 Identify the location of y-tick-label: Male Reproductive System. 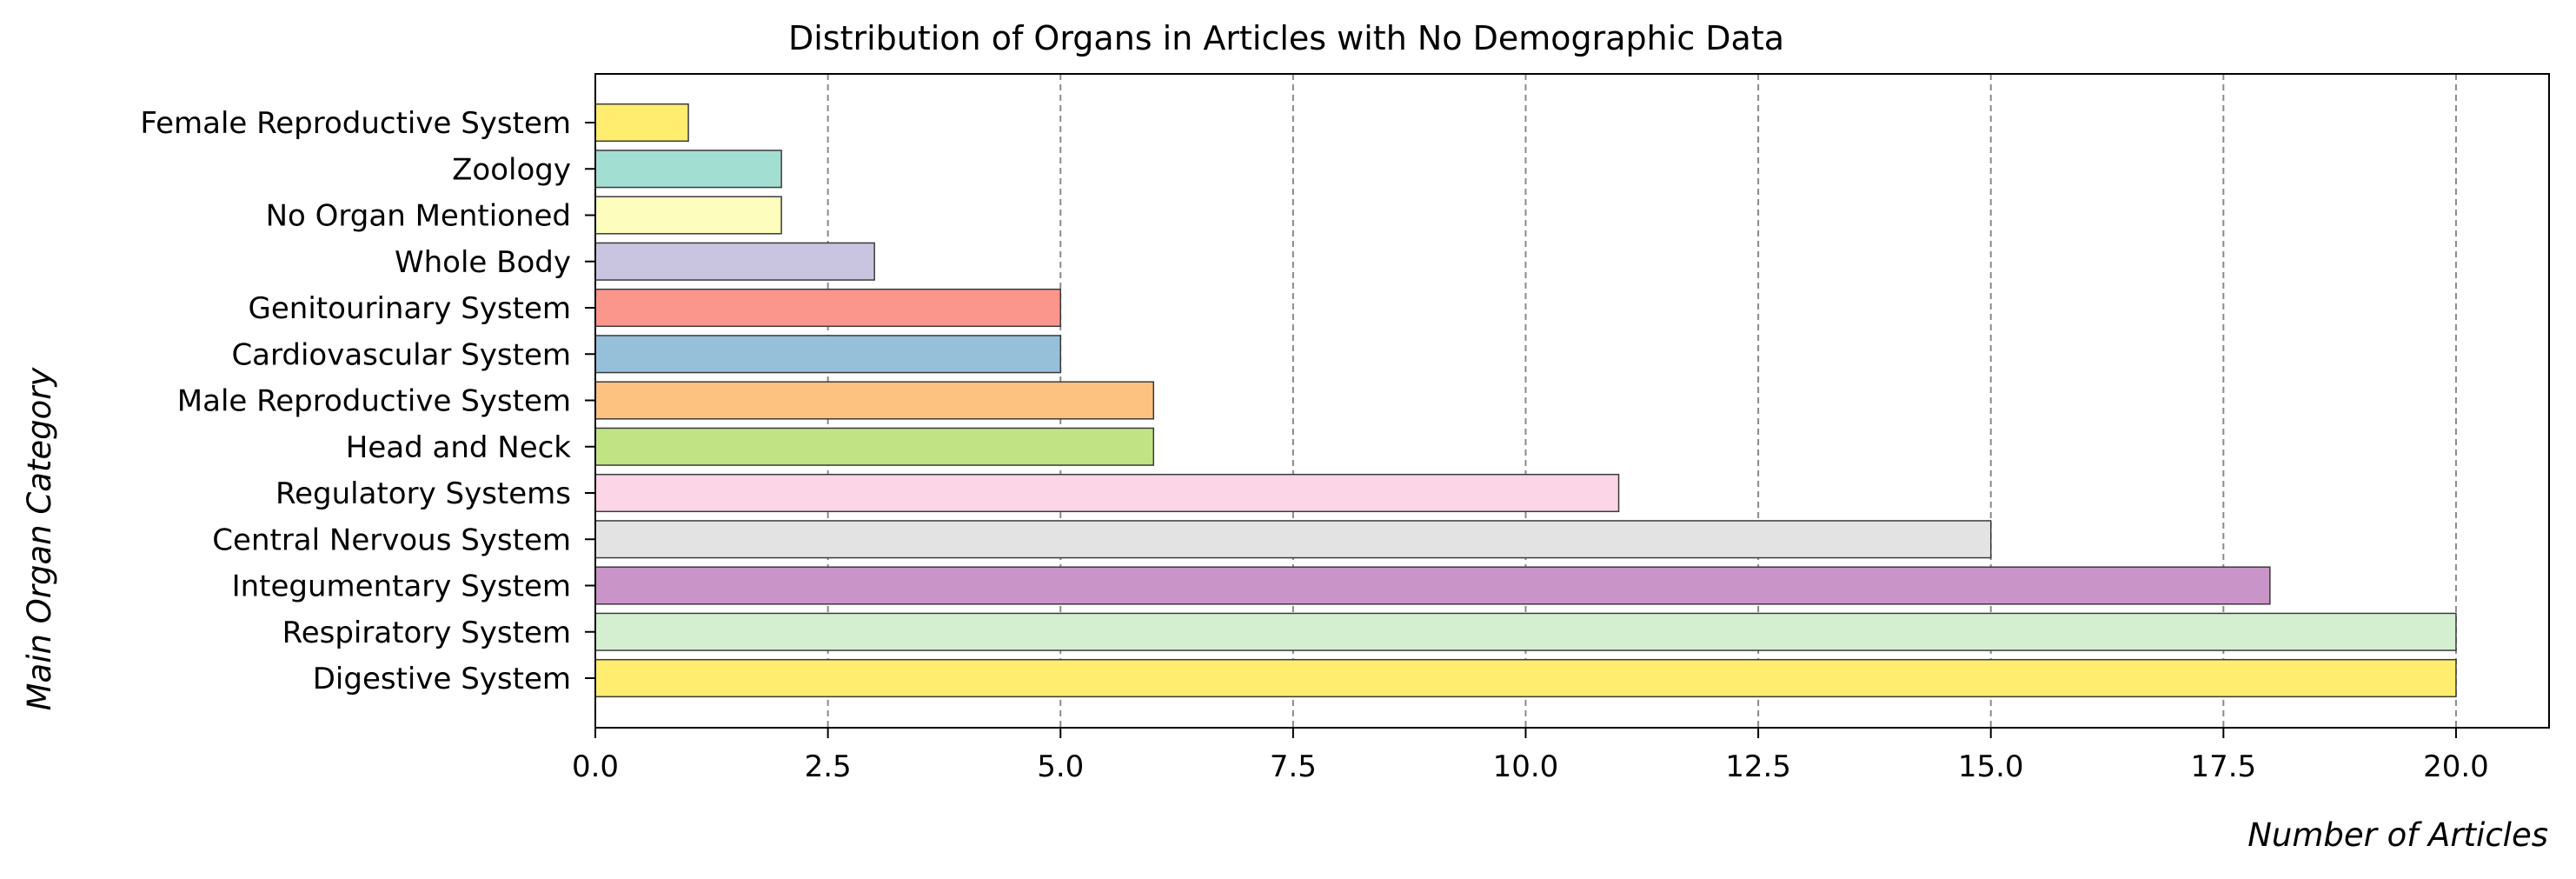
(374, 402).